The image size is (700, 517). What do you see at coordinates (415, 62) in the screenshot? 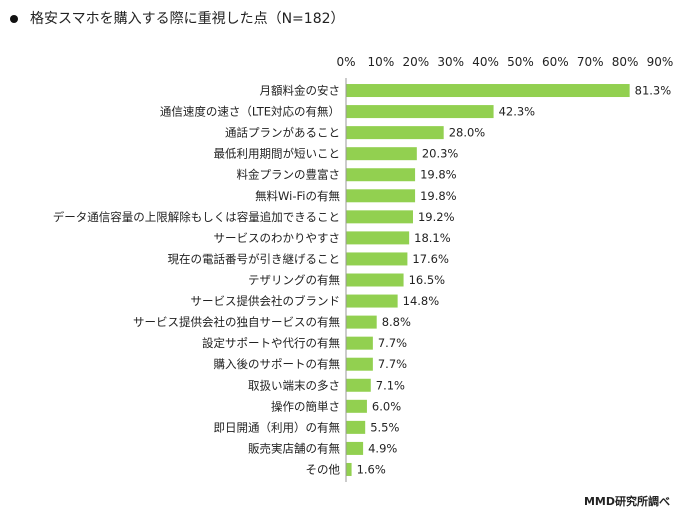
I see `x-tick-label: 20%` at bounding box center [415, 62].